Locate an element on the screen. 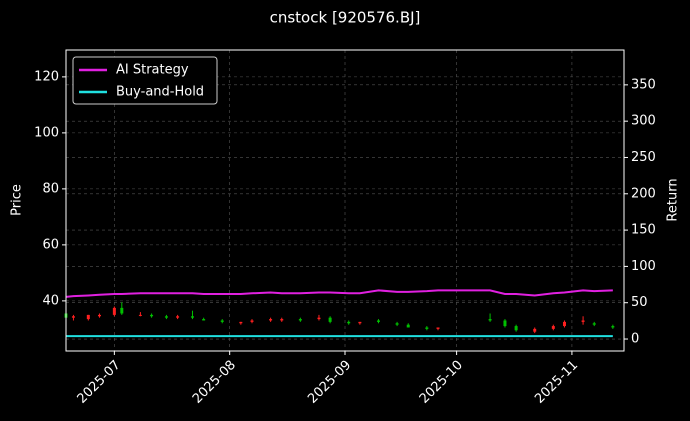  legend-label: Buy-and-Hold is located at coordinates (160, 92).